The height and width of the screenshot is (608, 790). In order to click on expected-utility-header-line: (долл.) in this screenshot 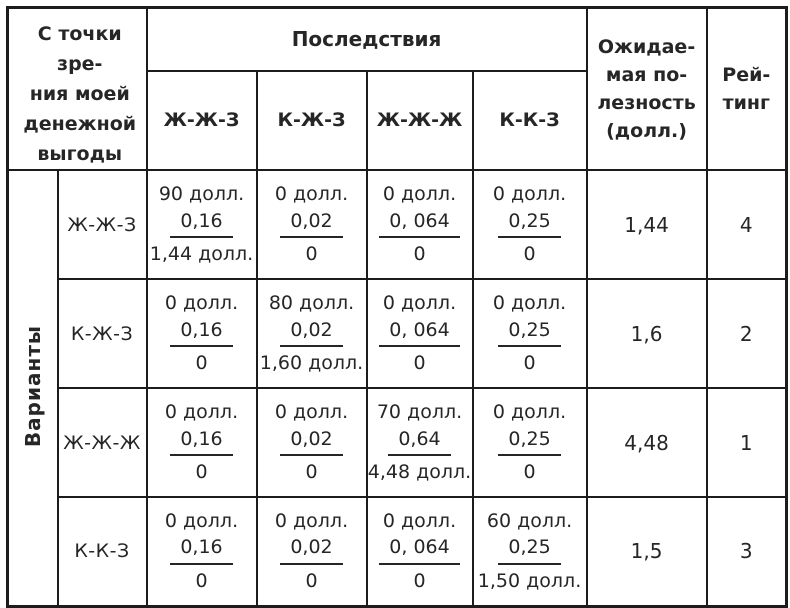, I will do `click(646, 131)`.